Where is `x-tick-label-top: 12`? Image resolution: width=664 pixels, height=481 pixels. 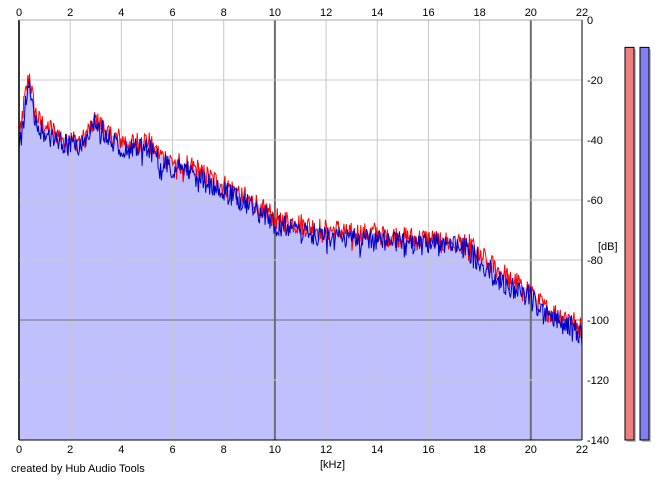
x-tick-label-top: 12 is located at coordinates (326, 13).